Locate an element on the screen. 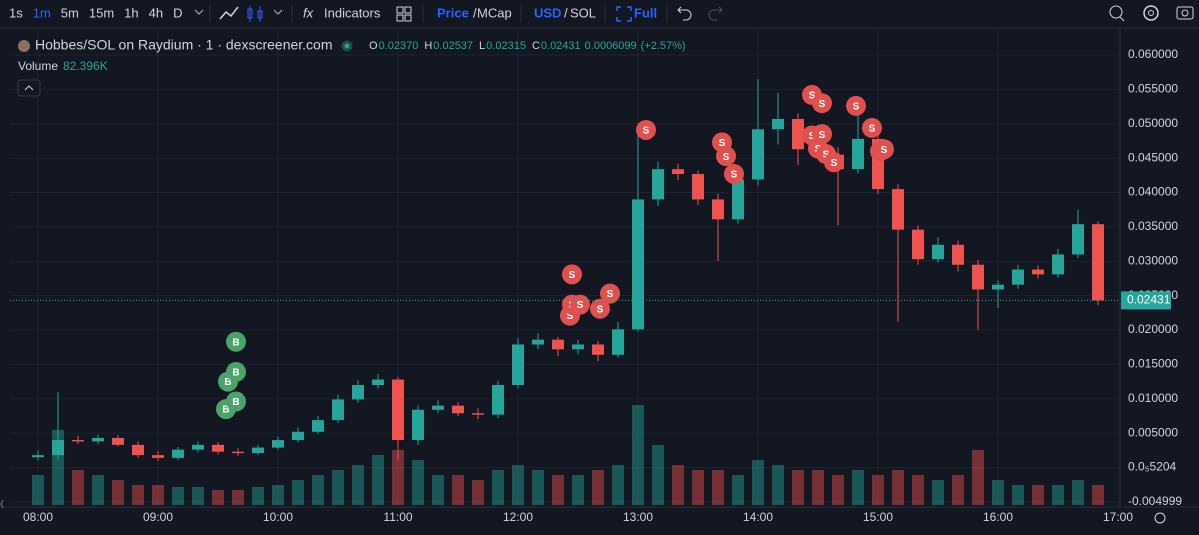 The width and height of the screenshot is (1199, 535). interval: 4h is located at coordinates (156, 12).